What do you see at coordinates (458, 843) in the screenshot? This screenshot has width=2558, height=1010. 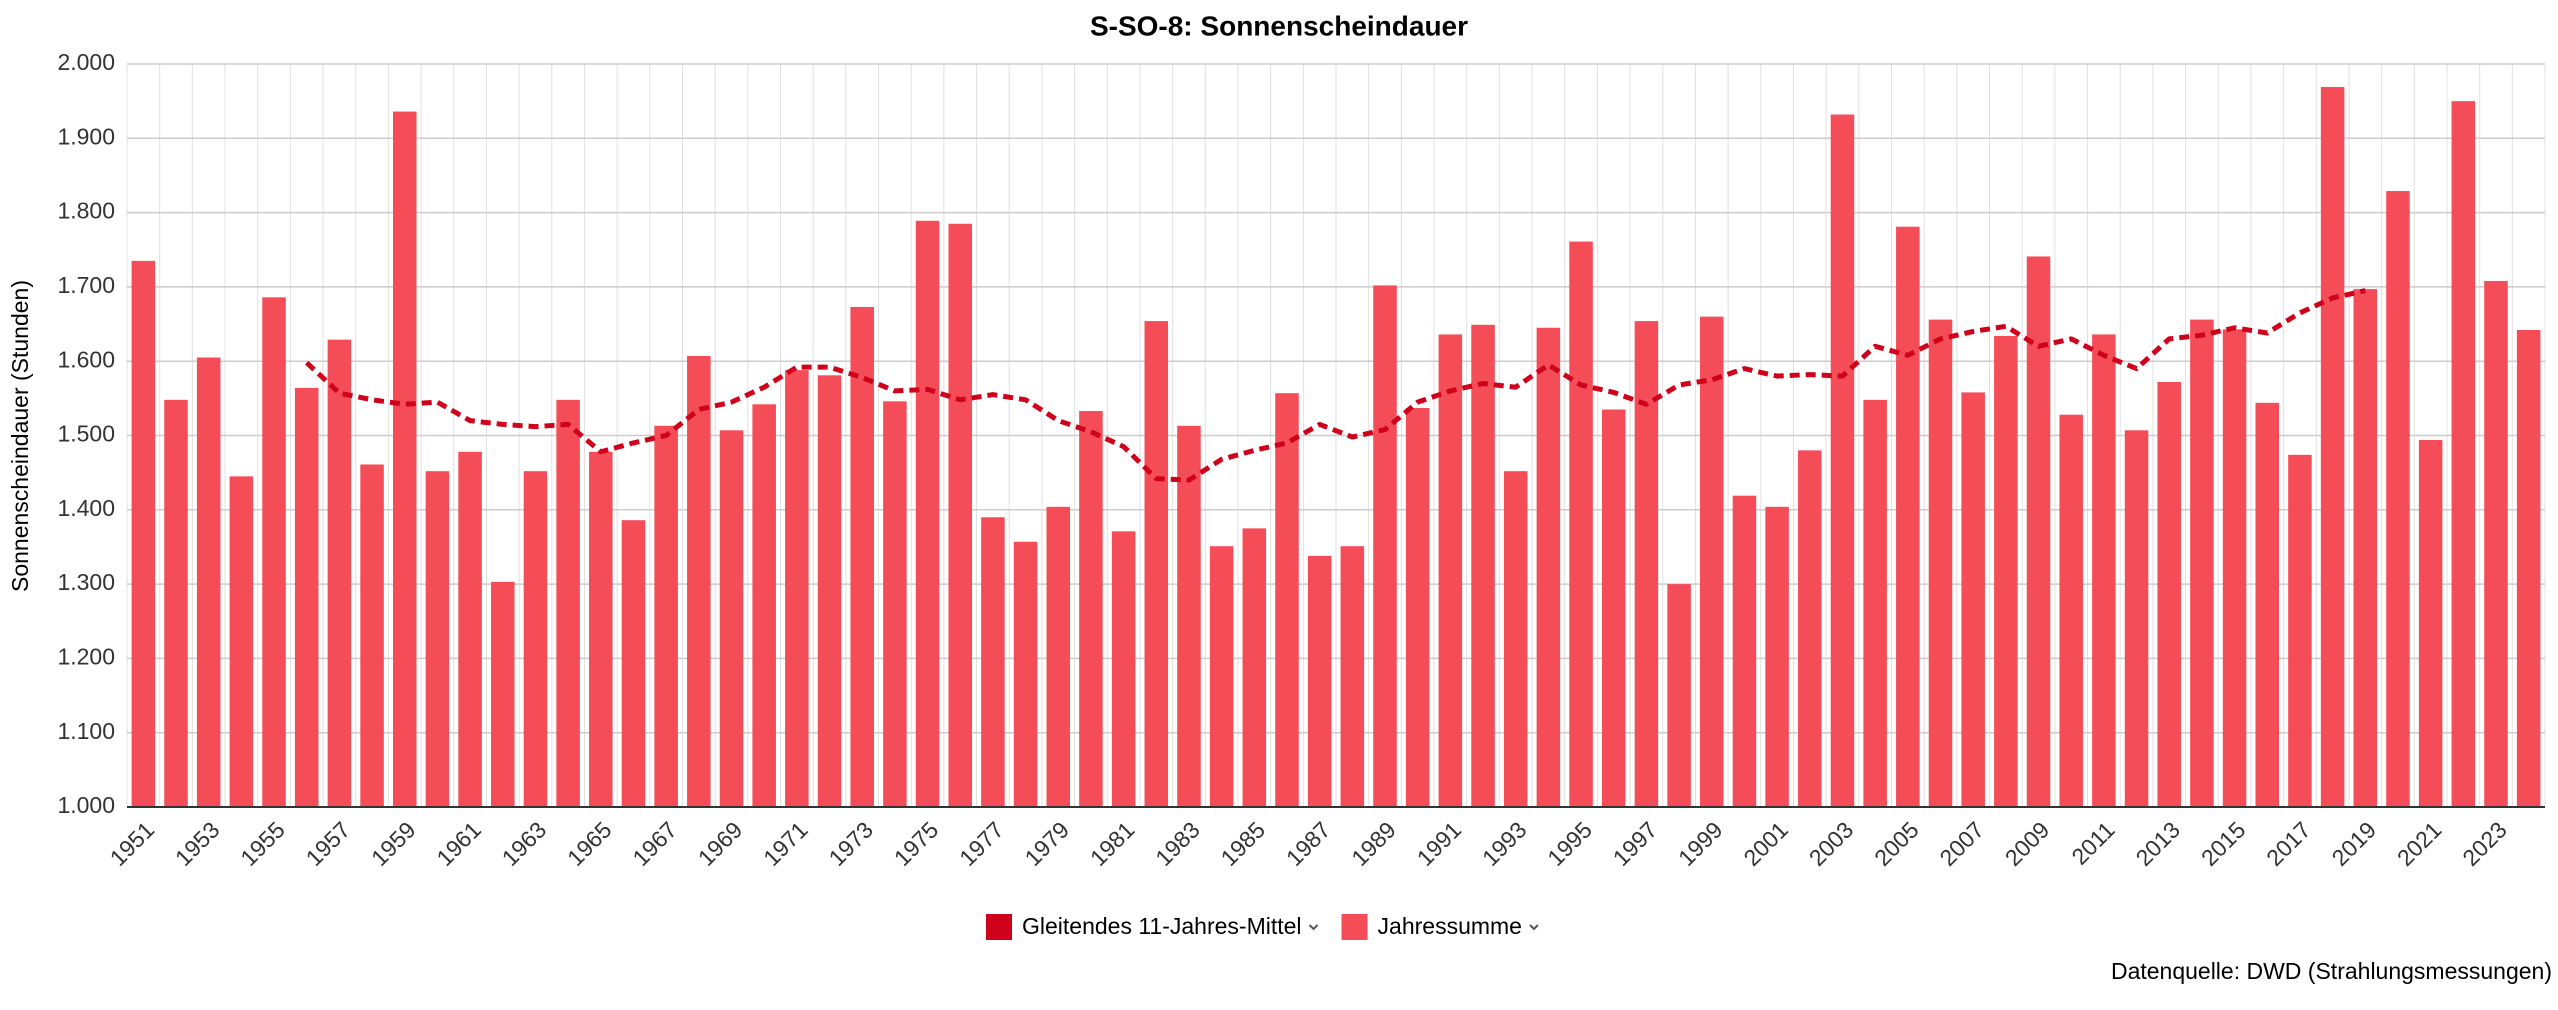 I see `x-tick-label: 1961` at bounding box center [458, 843].